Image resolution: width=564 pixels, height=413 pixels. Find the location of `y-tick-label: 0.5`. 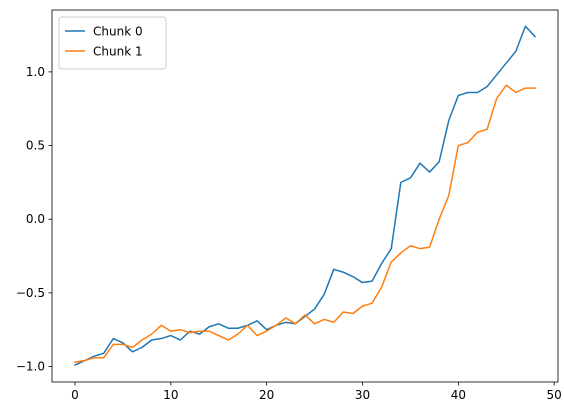

y-tick-label: 0.5 is located at coordinates (35, 146).